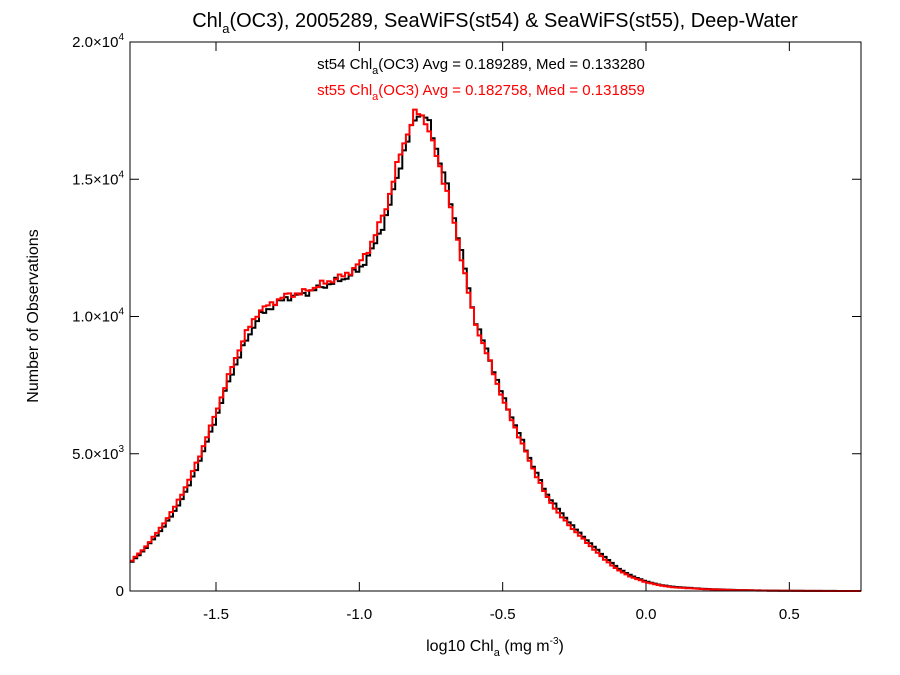  Describe the element at coordinates (98, 41) in the screenshot. I see `y-tick-label: 2.0×10⁴` at that location.